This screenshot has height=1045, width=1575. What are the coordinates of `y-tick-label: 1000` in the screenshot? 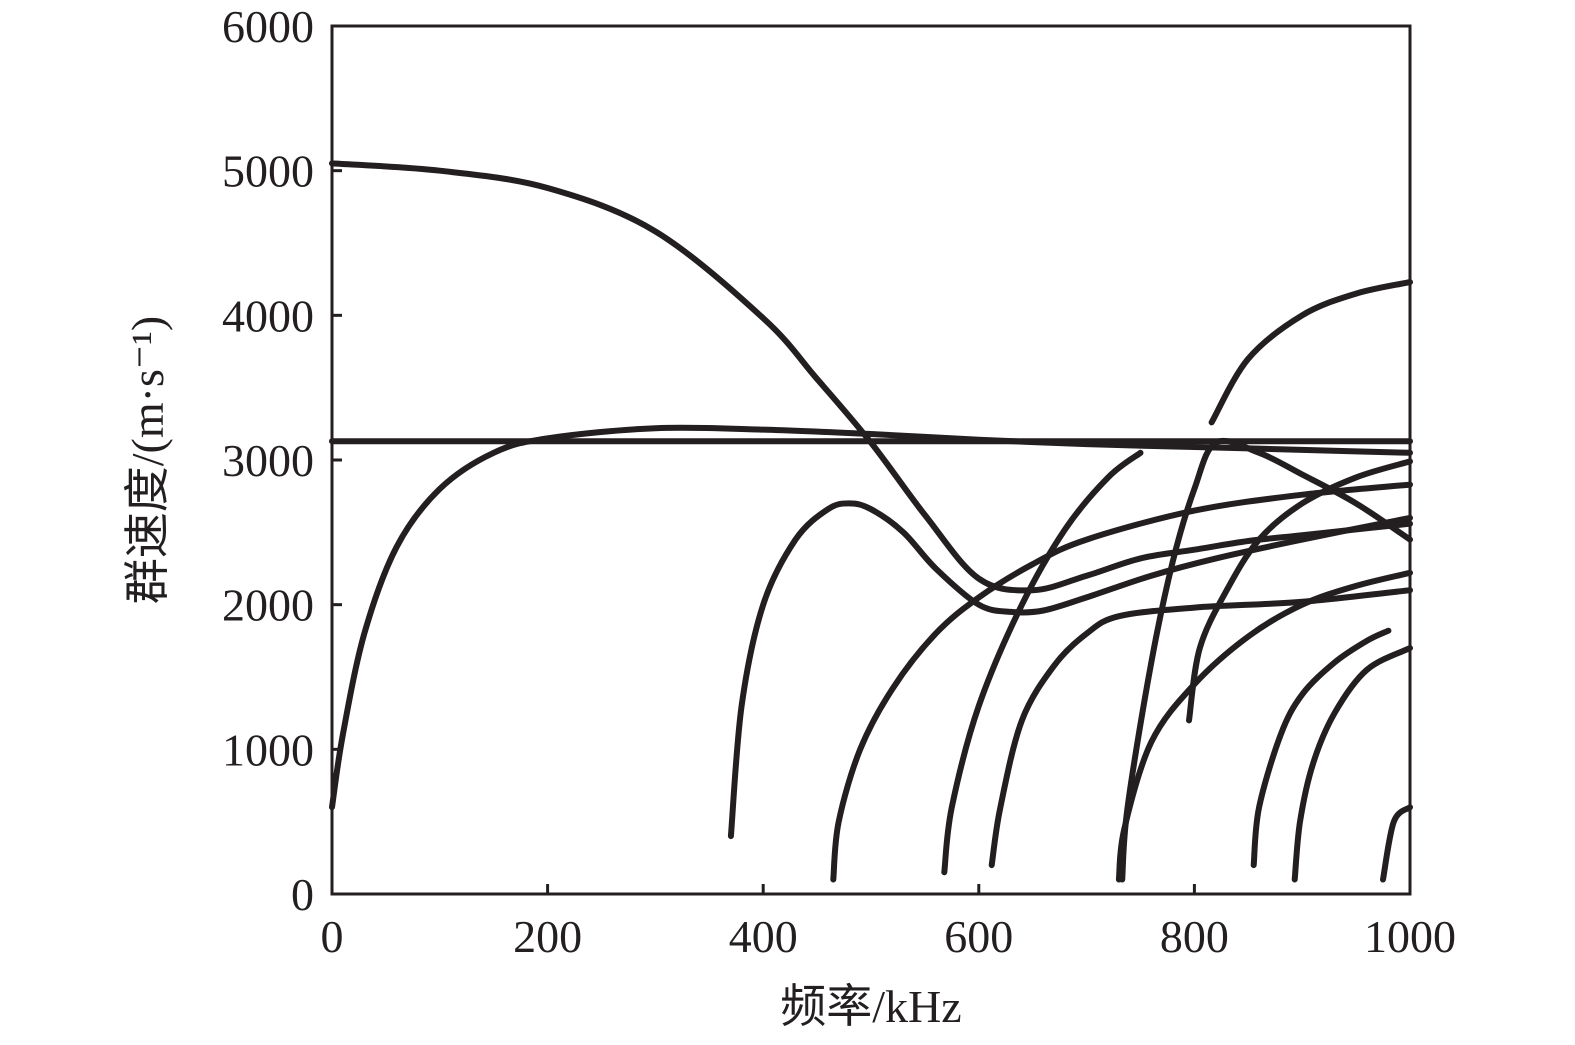 It's located at (268, 749).